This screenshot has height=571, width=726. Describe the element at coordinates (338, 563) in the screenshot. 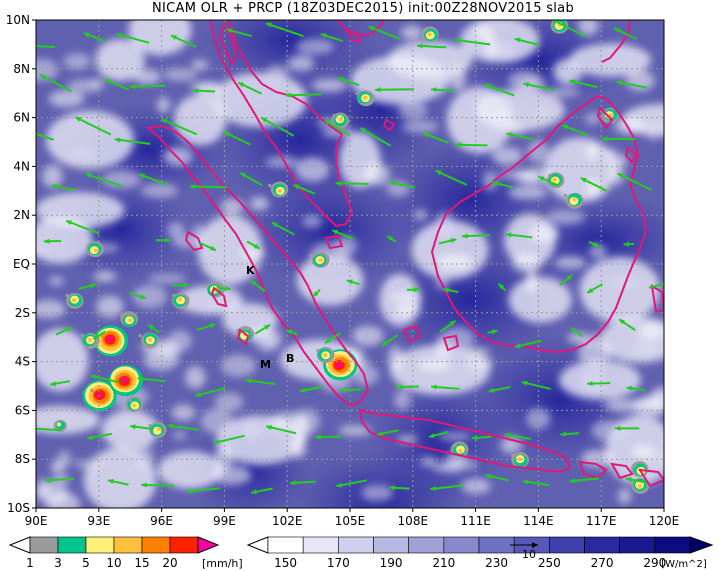

I see `olr-tick-label: 170` at that location.